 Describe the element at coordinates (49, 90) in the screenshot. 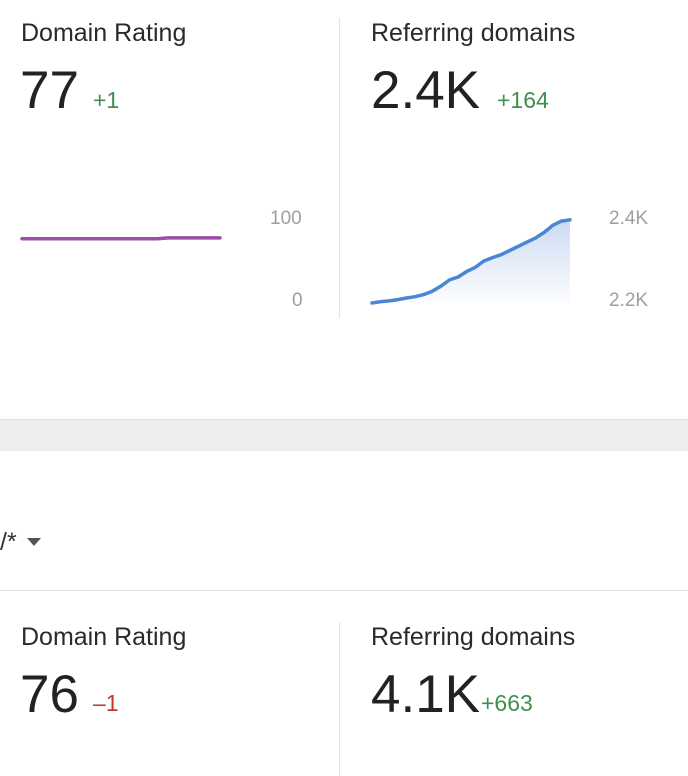

I see `domain-rating-value: 77` at that location.